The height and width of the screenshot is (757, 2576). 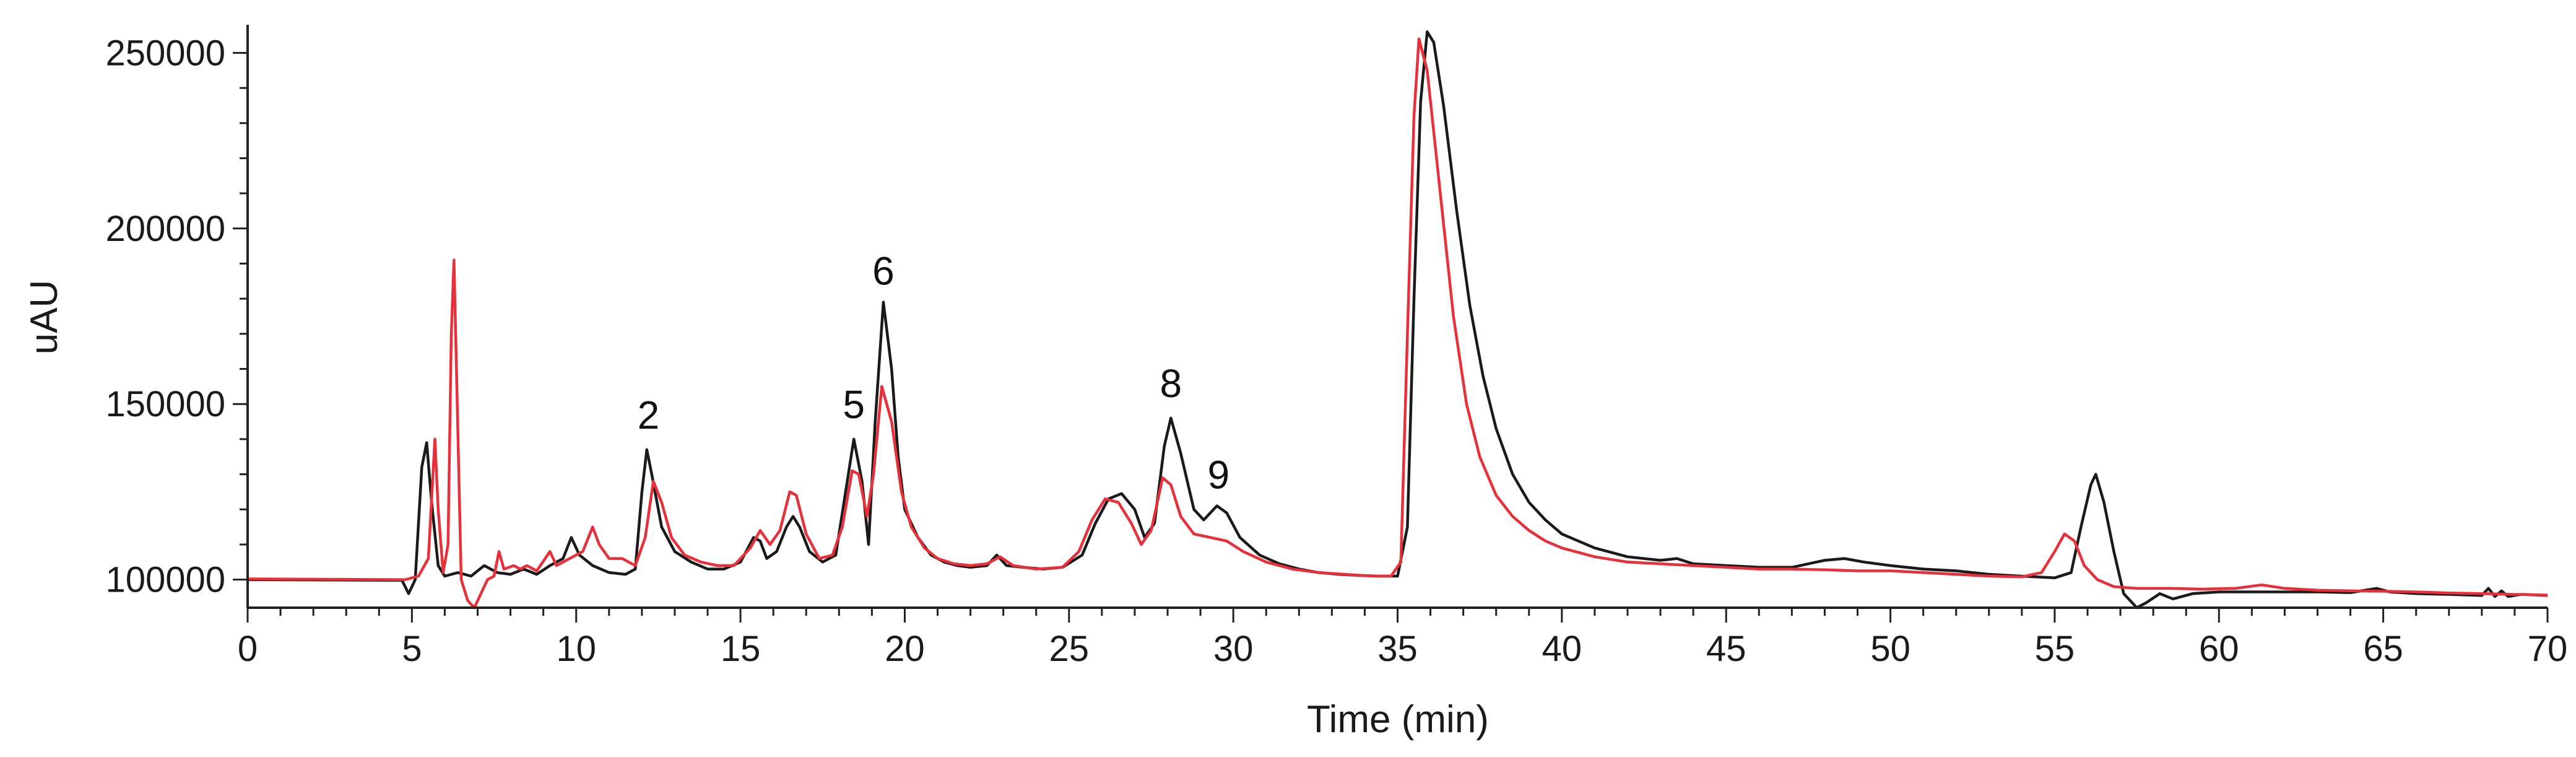 What do you see at coordinates (2219, 649) in the screenshot?
I see `x-tick-label: 60` at bounding box center [2219, 649].